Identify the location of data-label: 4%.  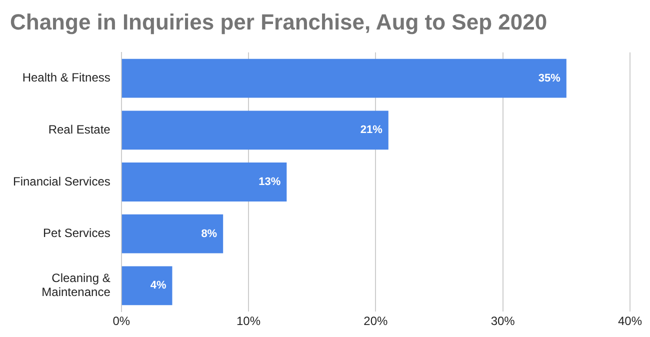
(158, 286).